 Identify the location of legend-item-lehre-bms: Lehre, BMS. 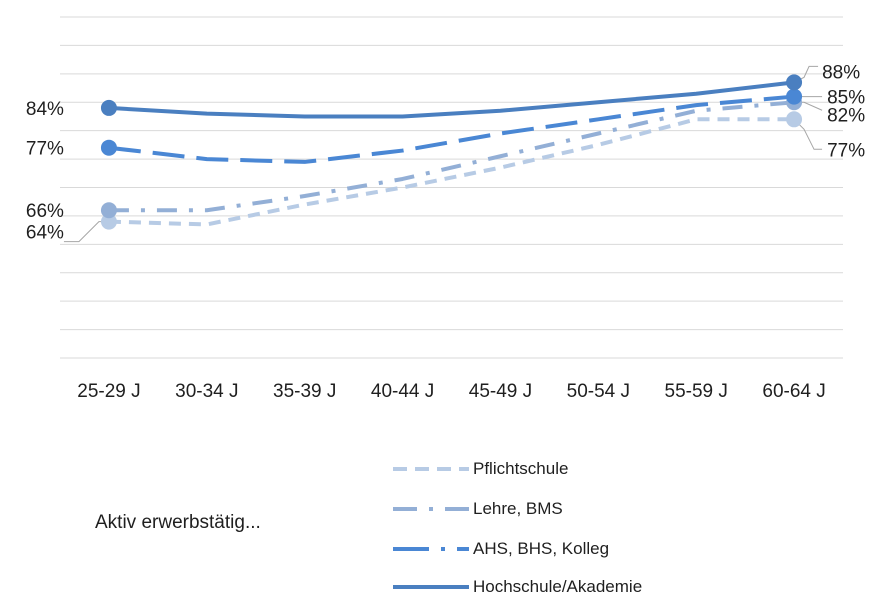
(477, 509).